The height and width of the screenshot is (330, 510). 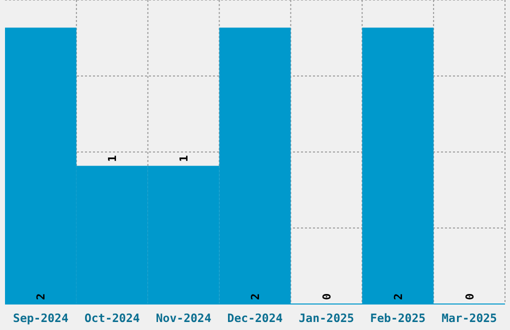 What do you see at coordinates (255, 318) in the screenshot?
I see `x-tick-label: Dec-2024` at bounding box center [255, 318].